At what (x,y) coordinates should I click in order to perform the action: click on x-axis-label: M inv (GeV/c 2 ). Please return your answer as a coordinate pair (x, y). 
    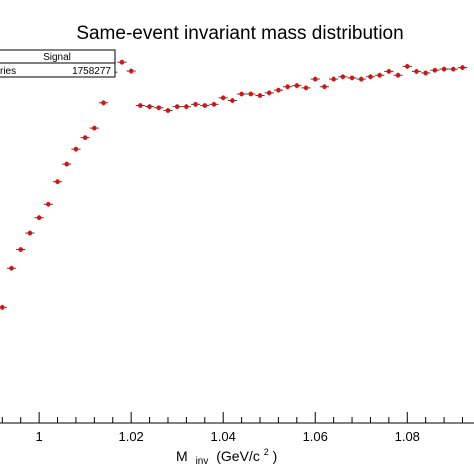
    Looking at the image, I should click on (226, 454).